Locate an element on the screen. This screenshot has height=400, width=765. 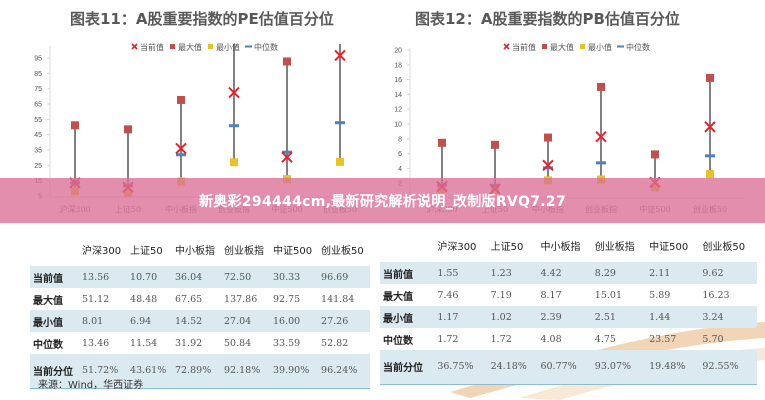
legend-label: 中位数 is located at coordinates (266, 47).